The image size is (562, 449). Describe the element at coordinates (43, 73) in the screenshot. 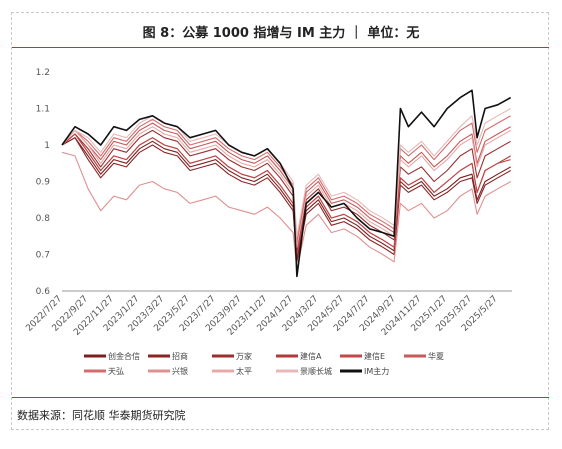

I see `y-tick-label: 1.2` at that location.